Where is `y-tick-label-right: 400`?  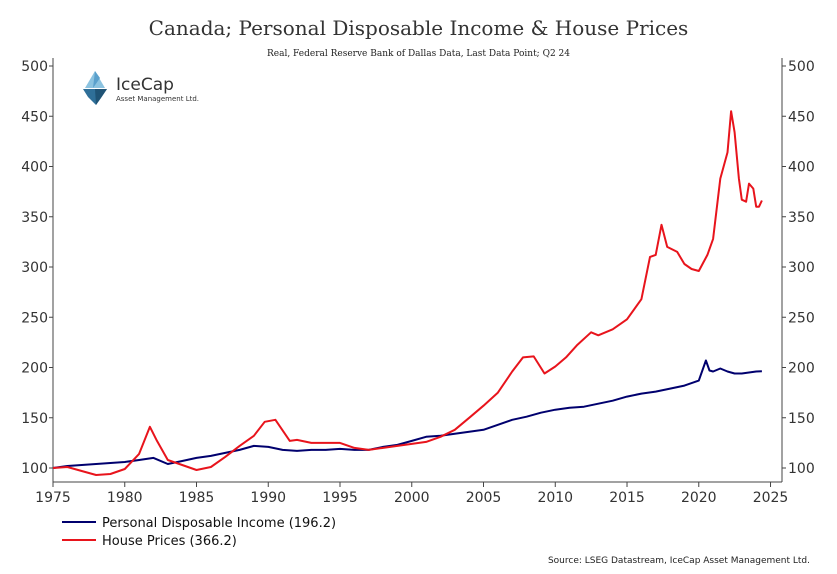 y-tick-label-right: 400 is located at coordinates (801, 168).